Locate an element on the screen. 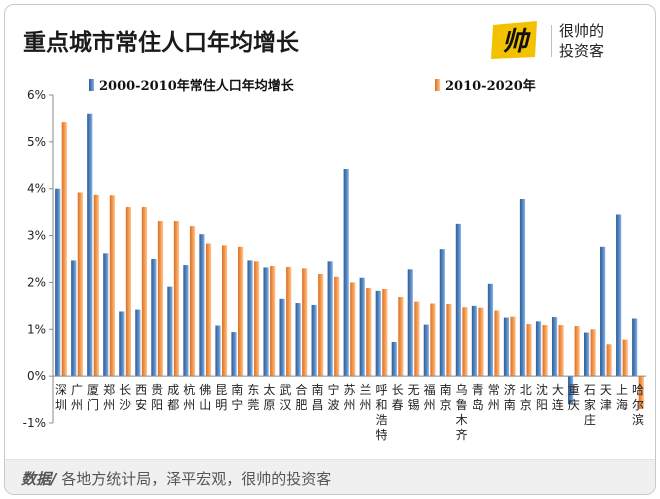 The image size is (660, 499). x-tick-label: 武汉 is located at coordinates (285, 397).